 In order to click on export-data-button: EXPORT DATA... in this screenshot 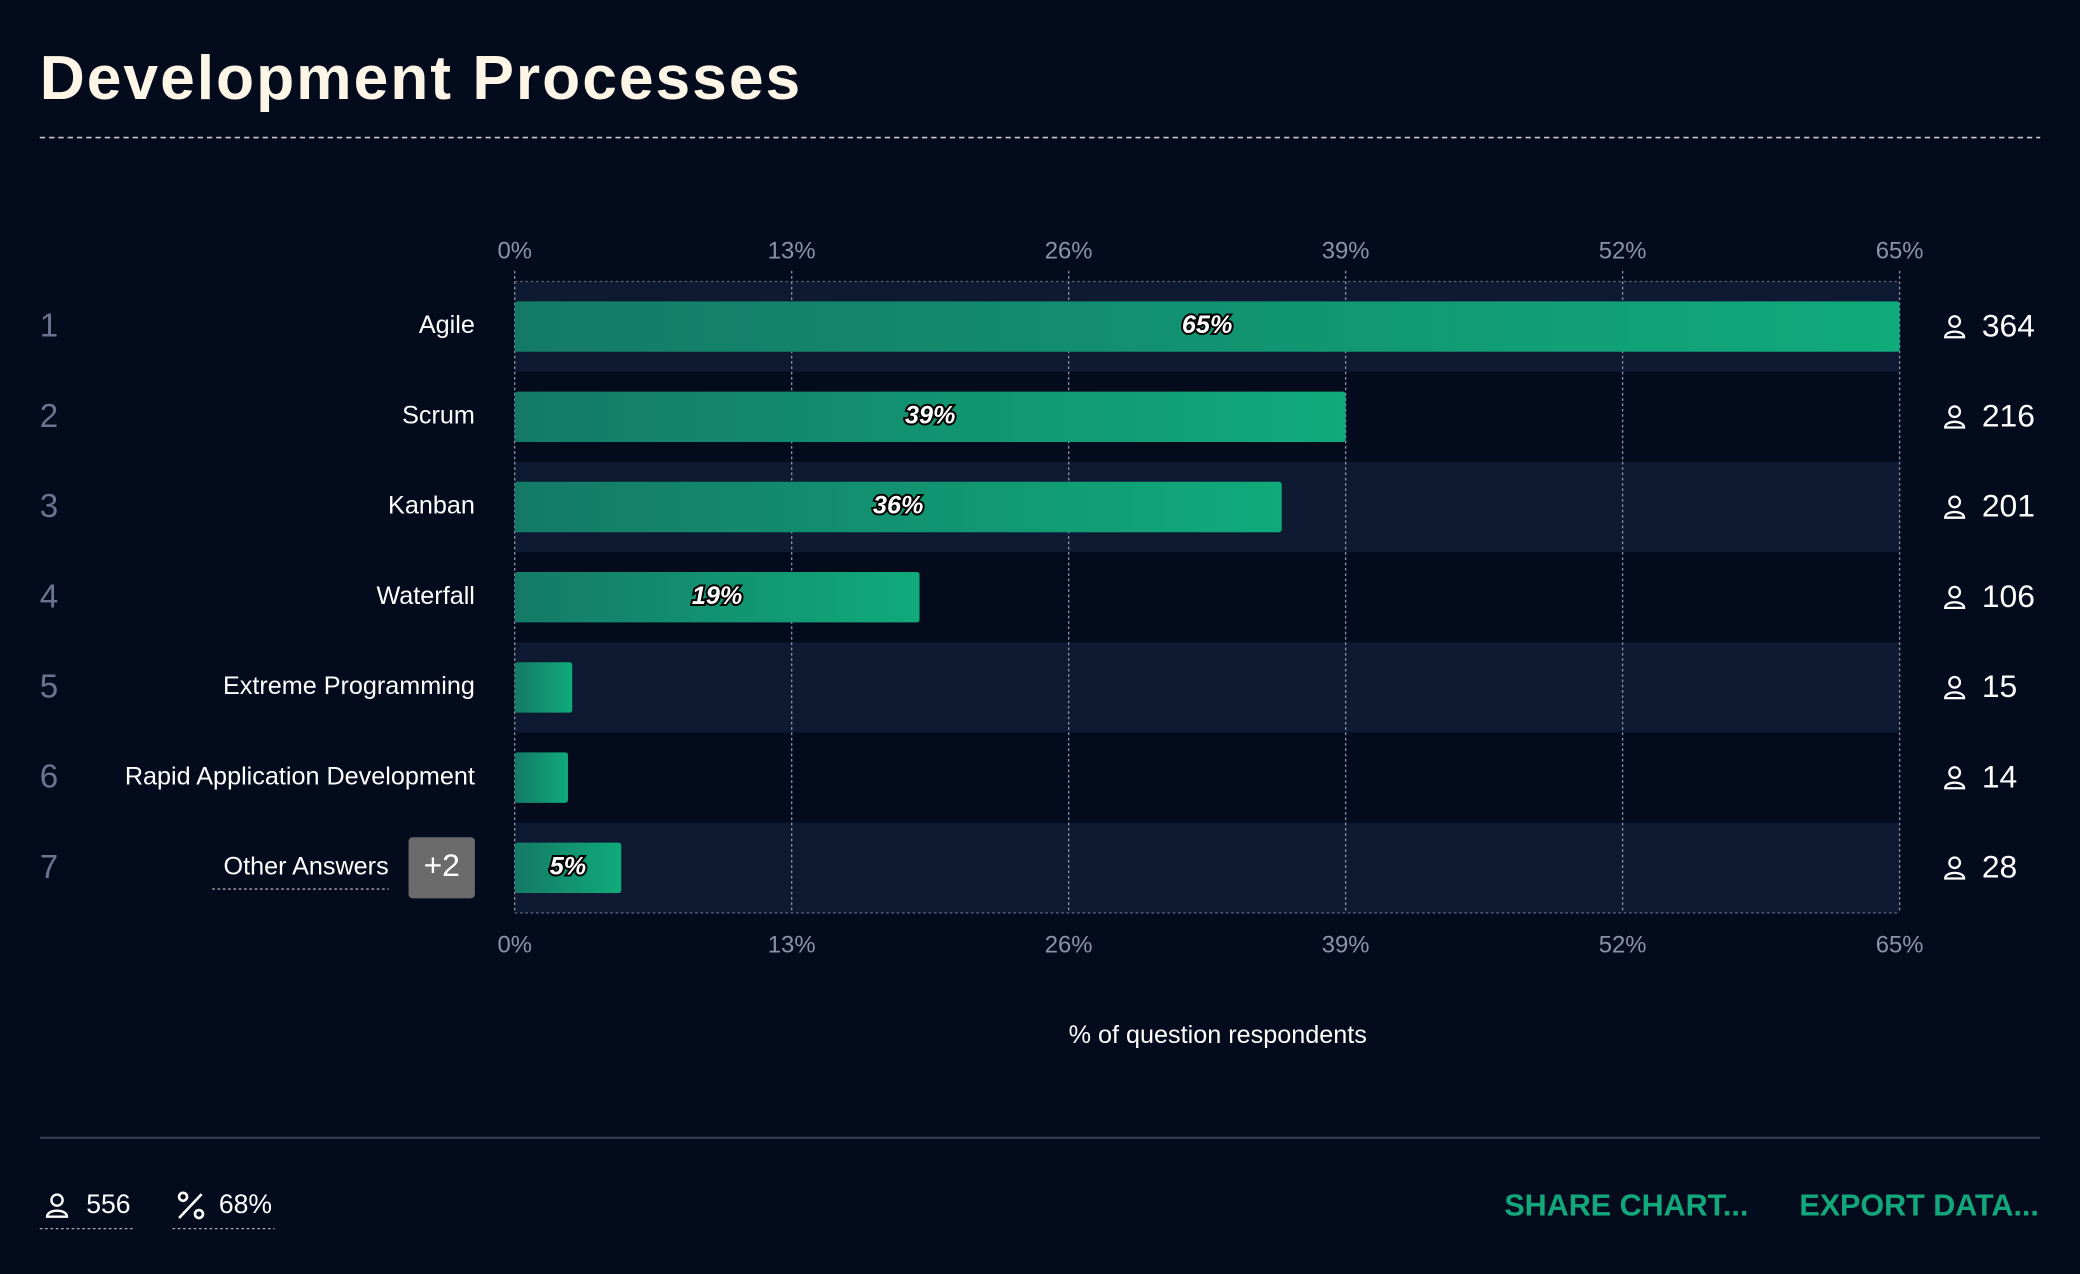, I will do `click(1919, 1205)`.